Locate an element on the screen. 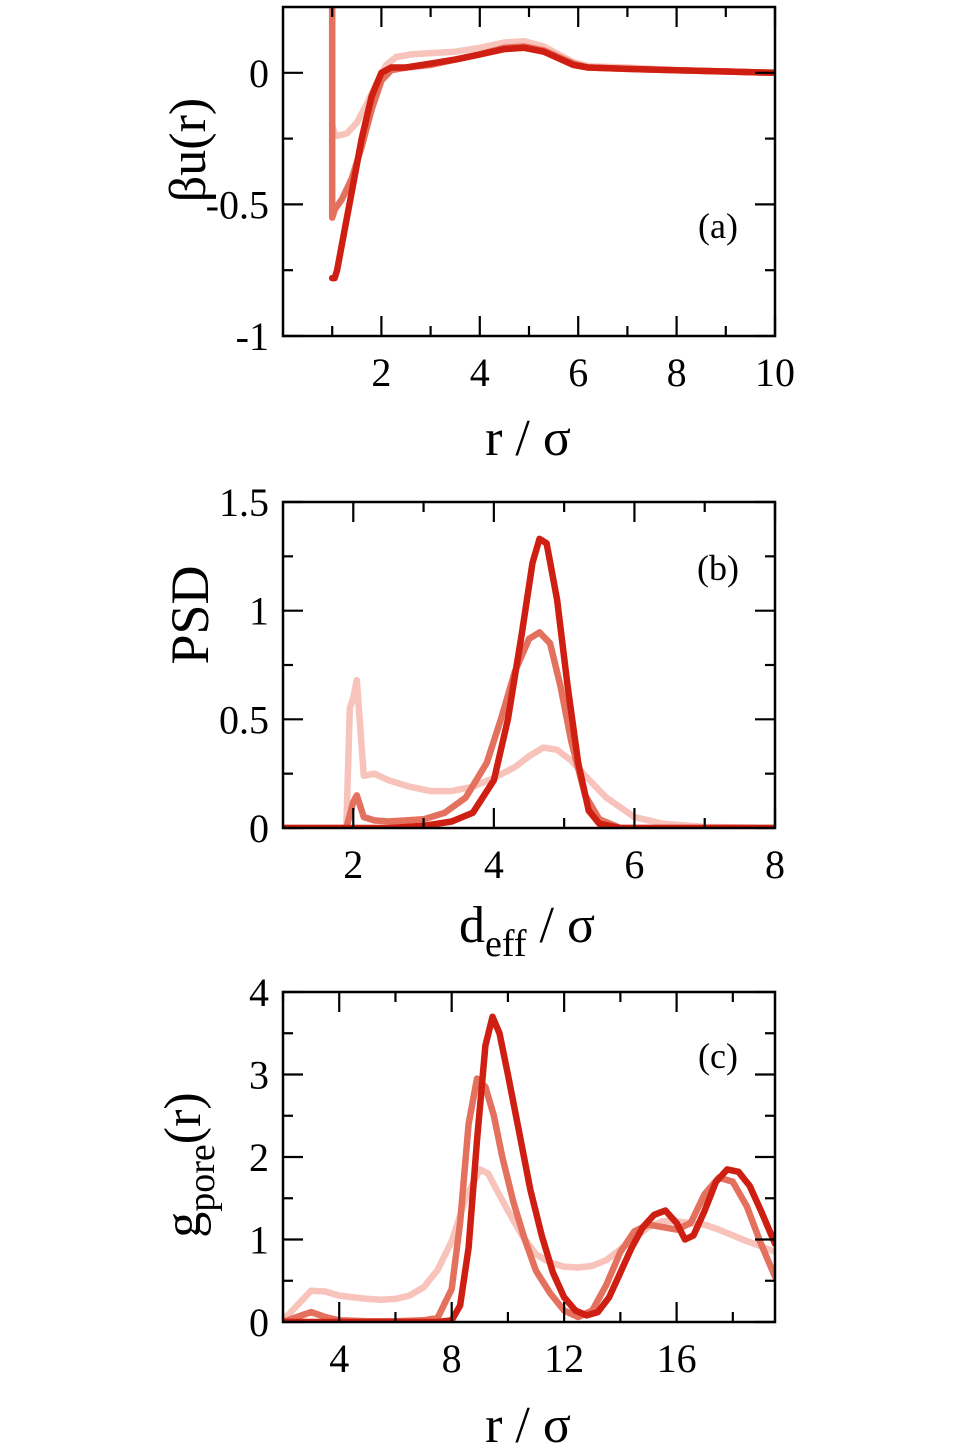 The height and width of the screenshot is (1456, 980). panel-a-xtick-label: 2 is located at coordinates (381, 372).